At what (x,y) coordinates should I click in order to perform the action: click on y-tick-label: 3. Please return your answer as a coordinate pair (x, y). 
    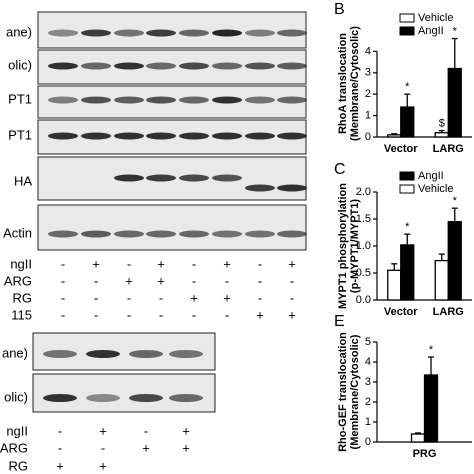
    Looking at the image, I should click on (368, 73).